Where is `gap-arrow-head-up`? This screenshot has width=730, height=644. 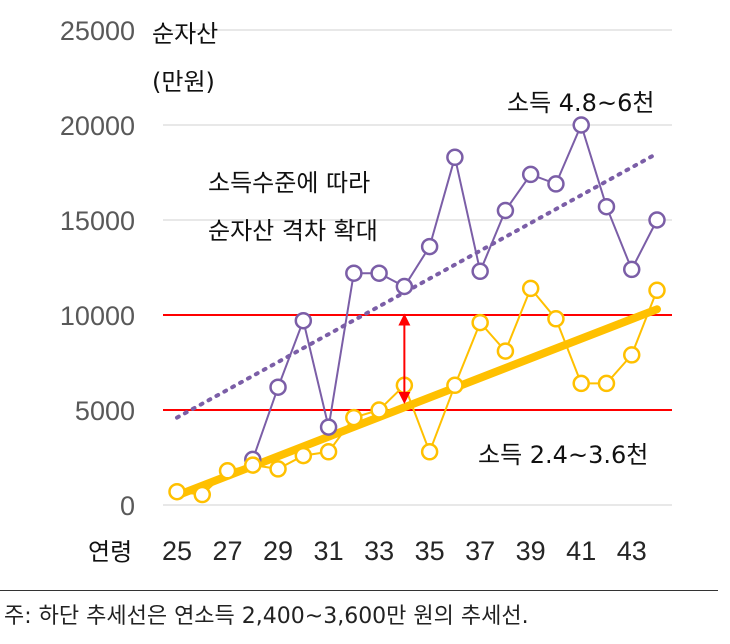 gap-arrow-head-up is located at coordinates (404, 319).